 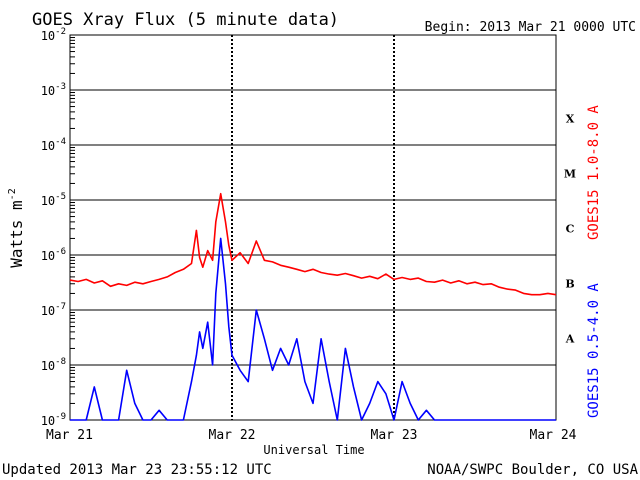 I want to click on y-tick-exp: -5, so click(x=60, y=197).